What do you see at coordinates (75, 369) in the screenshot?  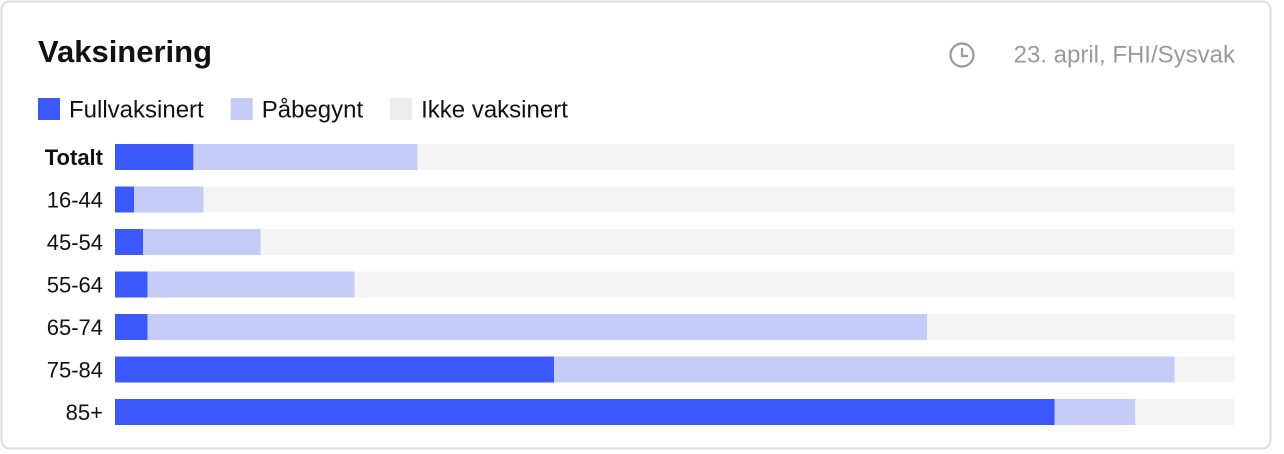 I see `y-tick-label: 75-84` at bounding box center [75, 369].